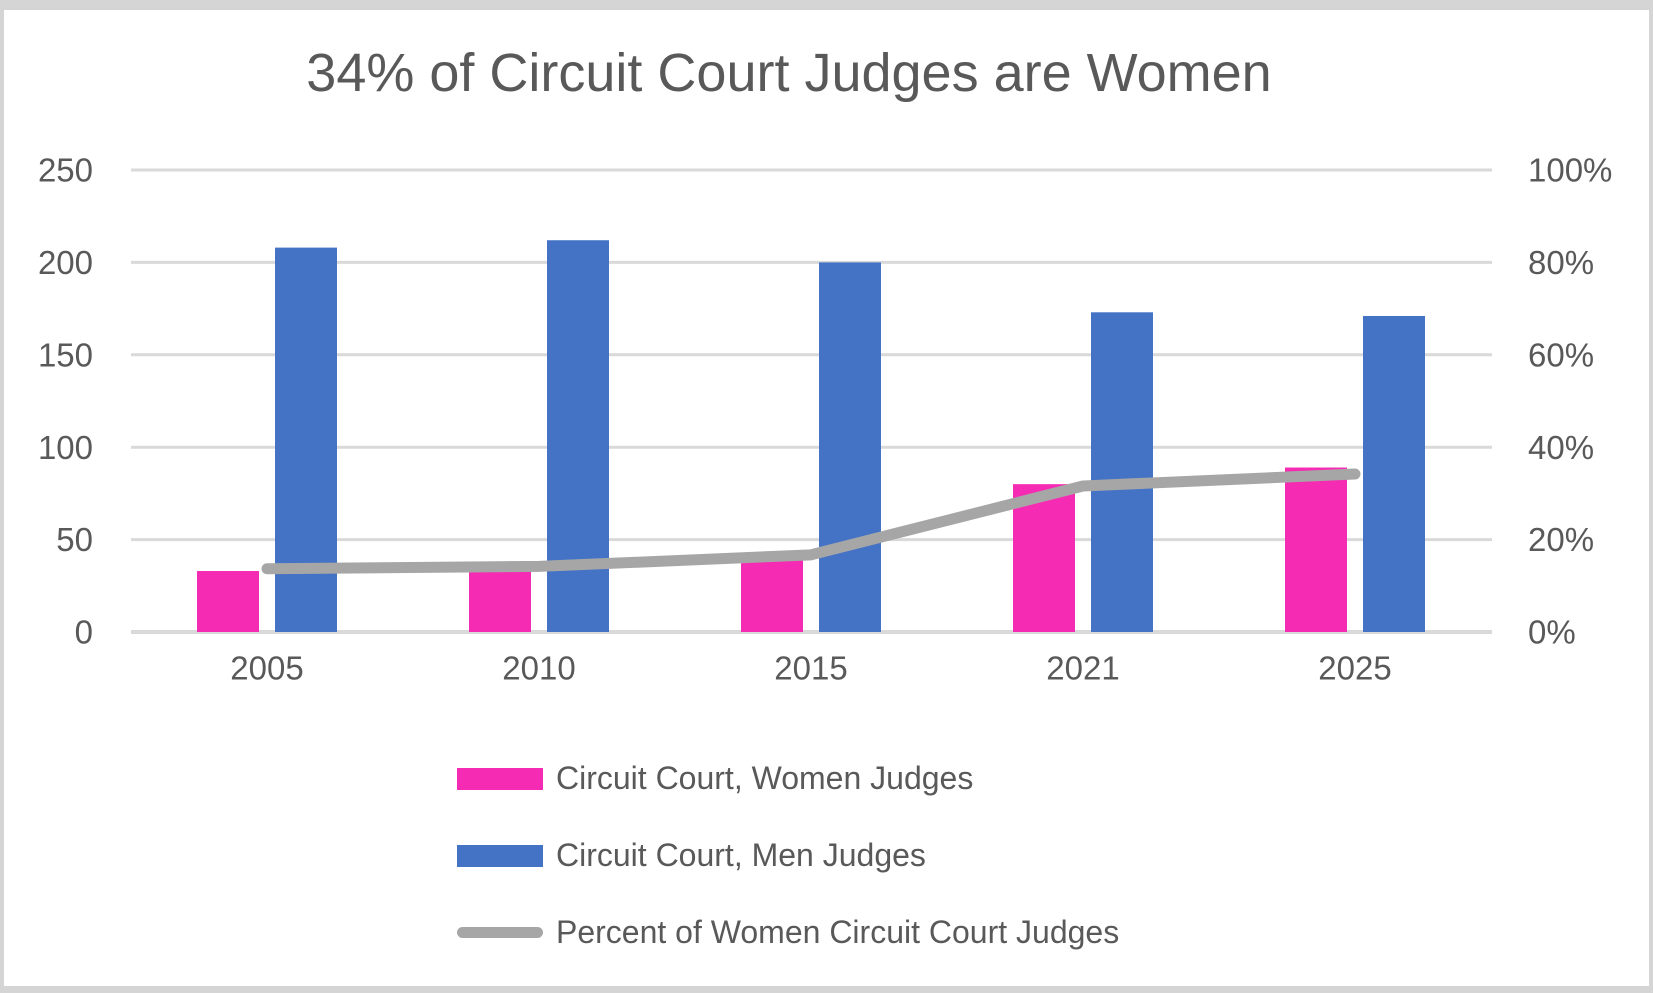  I want to click on x-axis-label-2015: 2015, so click(810, 668).